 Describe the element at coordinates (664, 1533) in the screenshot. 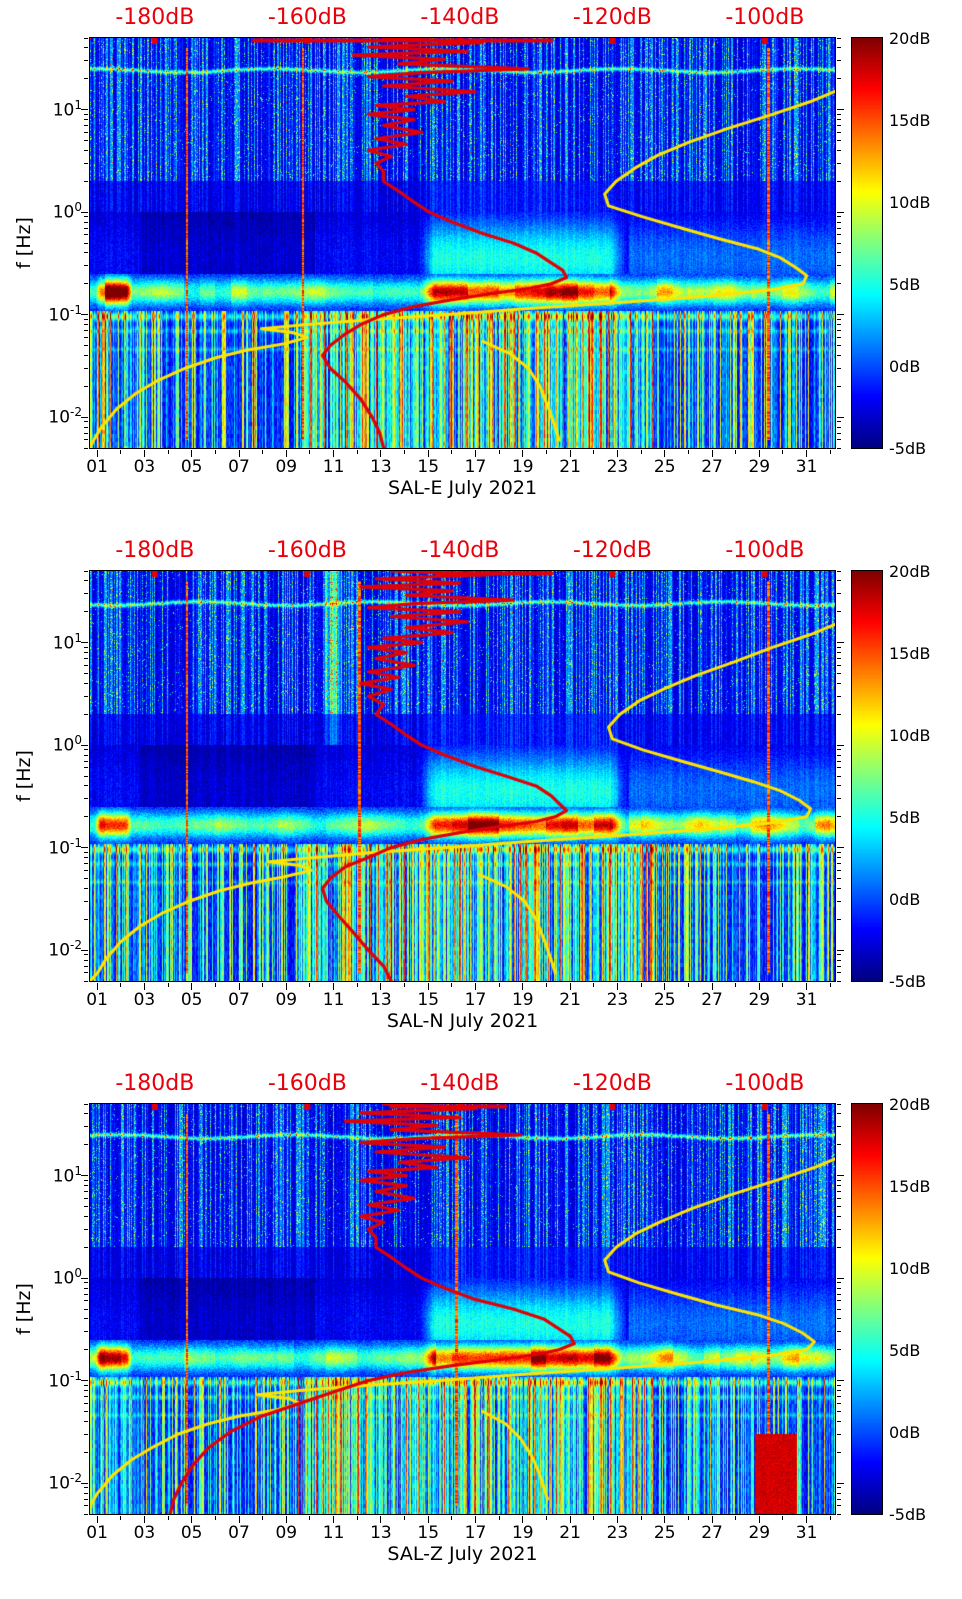

I see `x-tick-label: 25` at that location.